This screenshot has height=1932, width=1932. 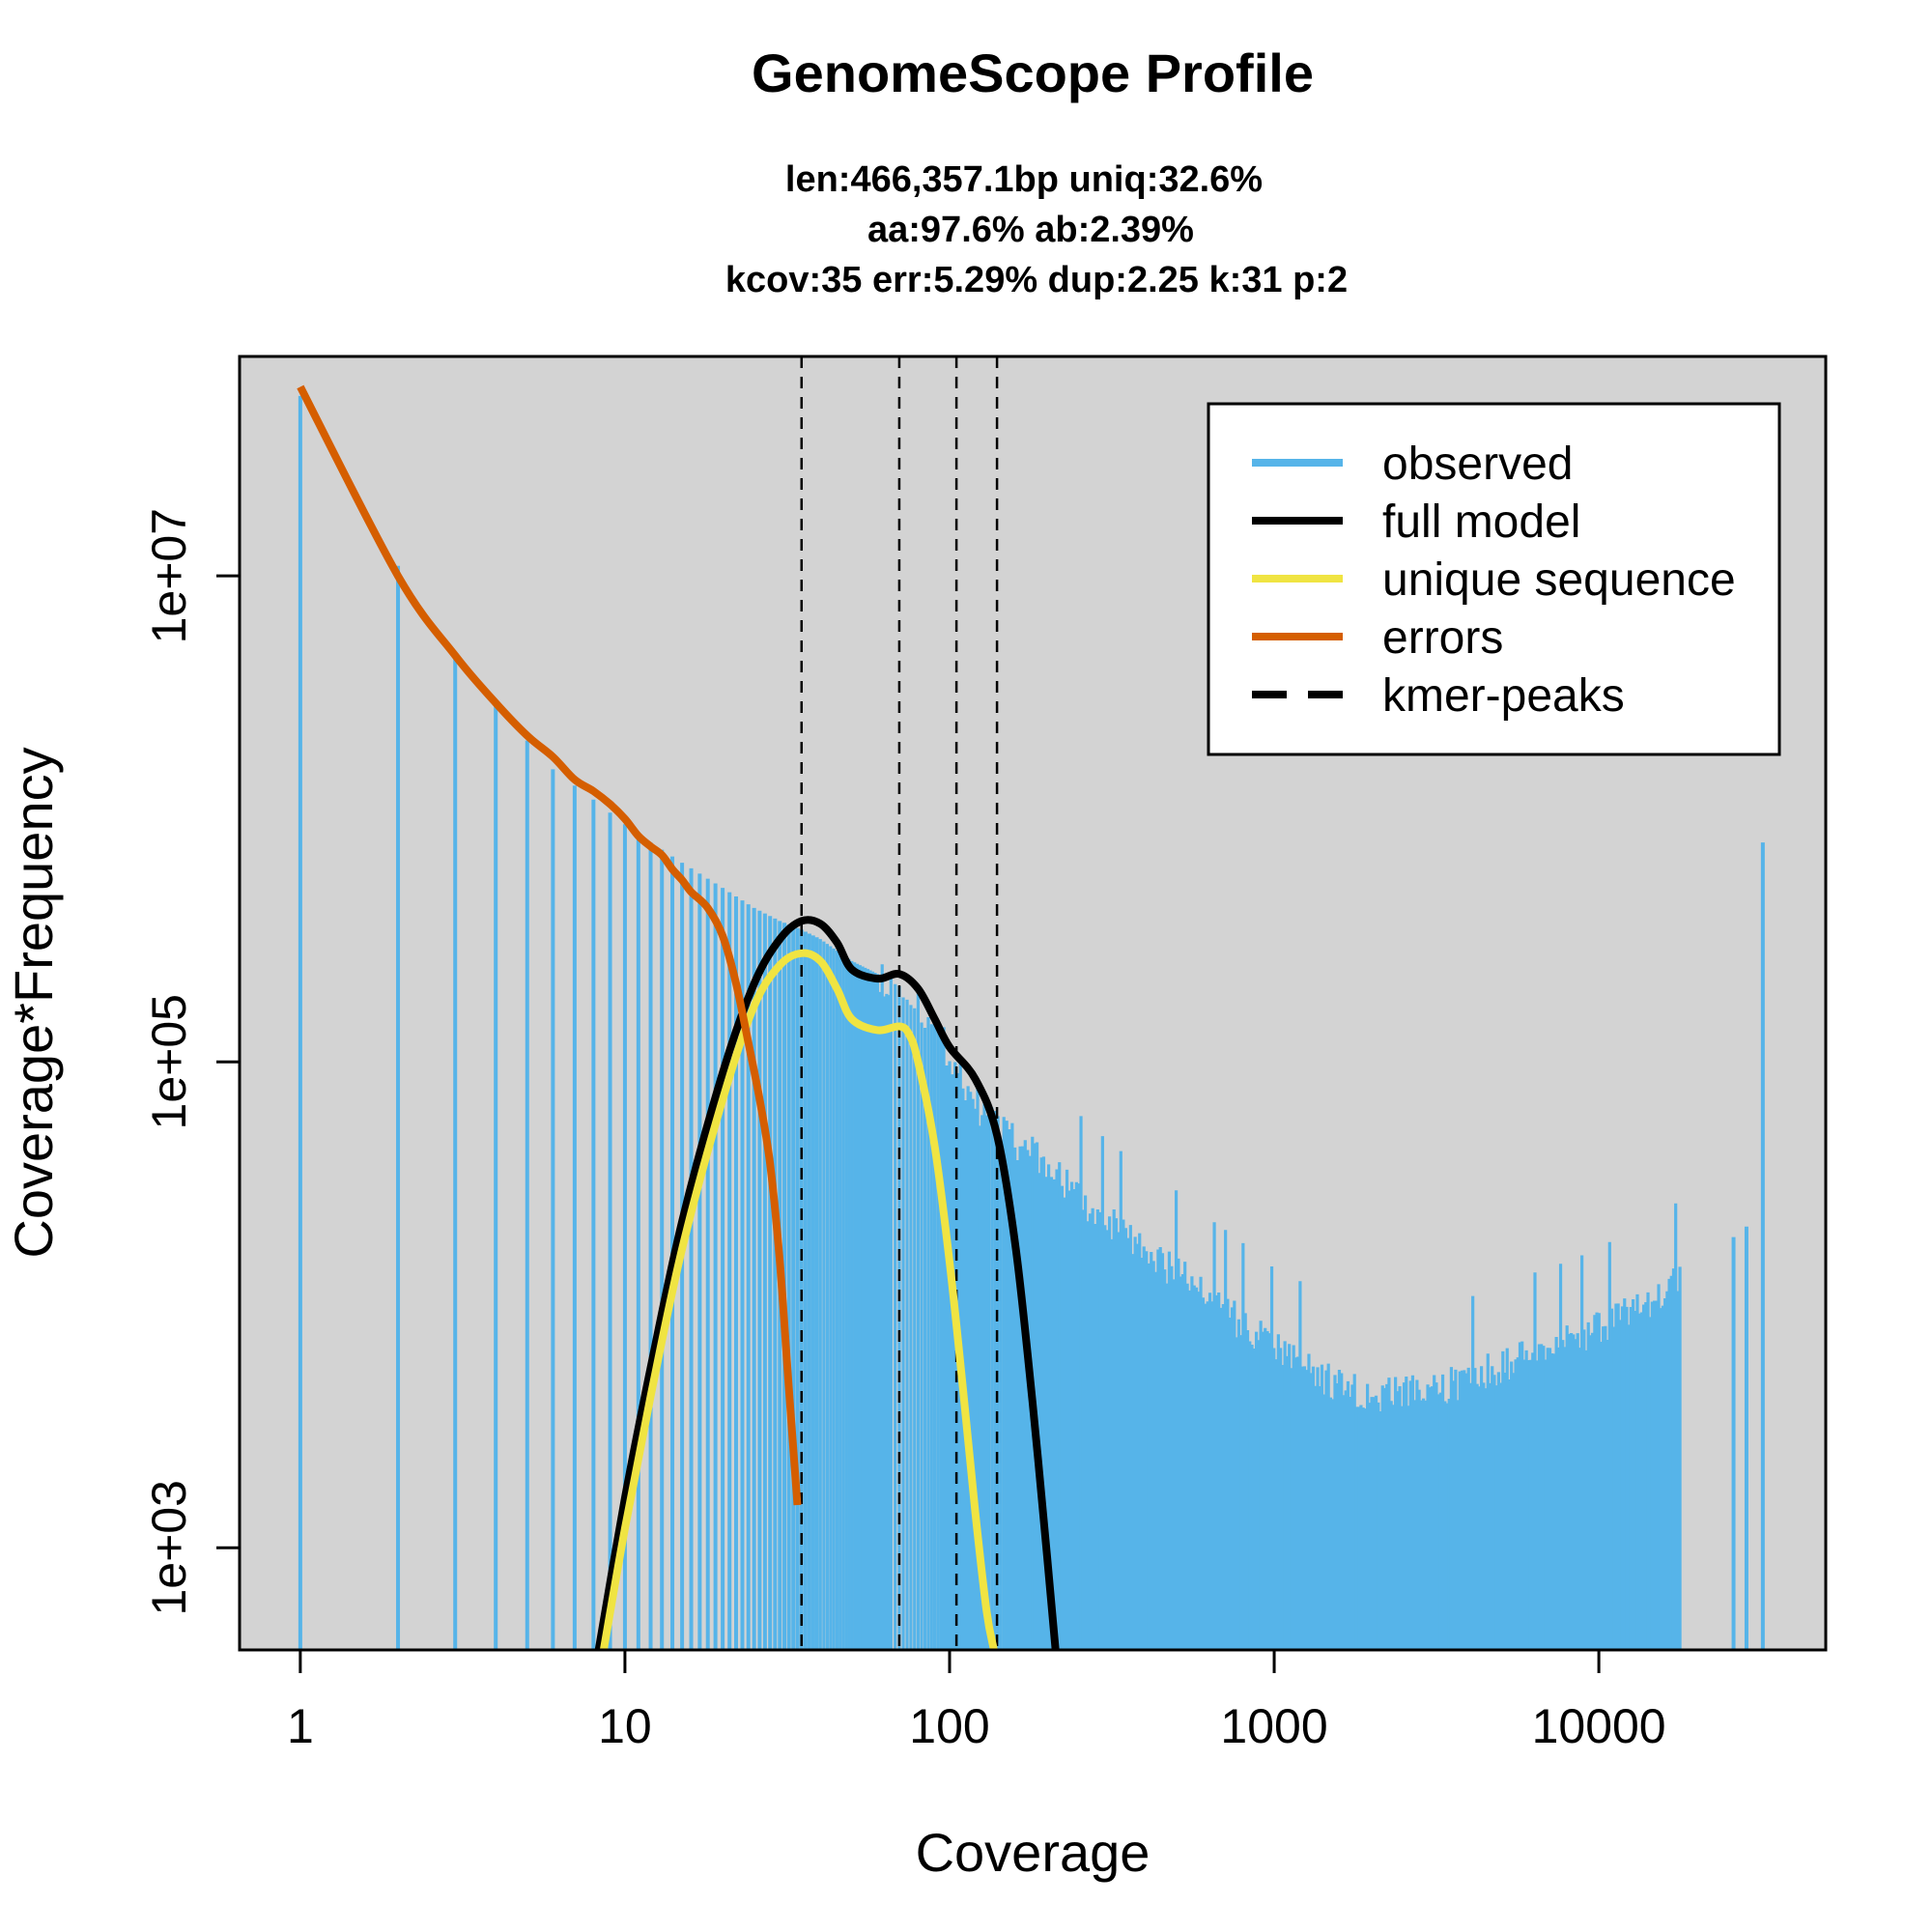 What do you see at coordinates (1033, 73) in the screenshot?
I see `chart-title: GenomeScope Profile` at bounding box center [1033, 73].